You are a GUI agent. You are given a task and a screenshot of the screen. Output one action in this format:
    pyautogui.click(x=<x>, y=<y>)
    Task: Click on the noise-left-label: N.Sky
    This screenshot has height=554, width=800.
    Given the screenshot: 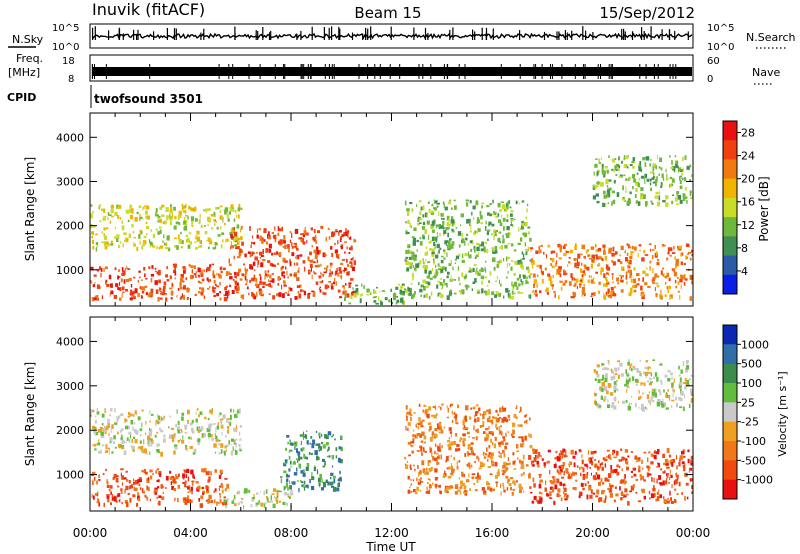 What is the action you would take?
    pyautogui.click(x=28, y=39)
    